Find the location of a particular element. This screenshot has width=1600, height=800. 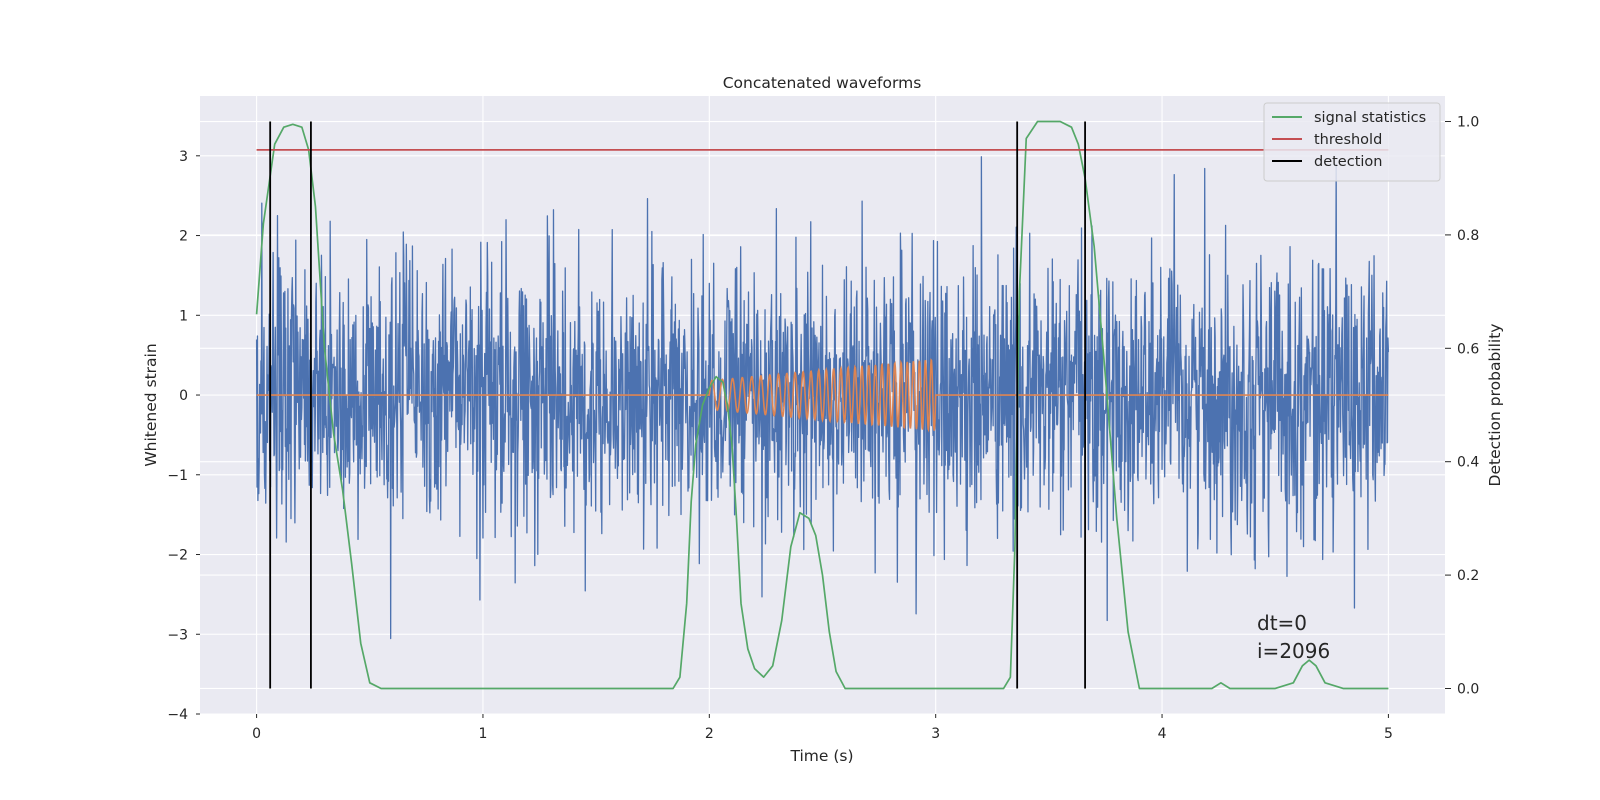

x-tick-label: 0 is located at coordinates (256, 734).